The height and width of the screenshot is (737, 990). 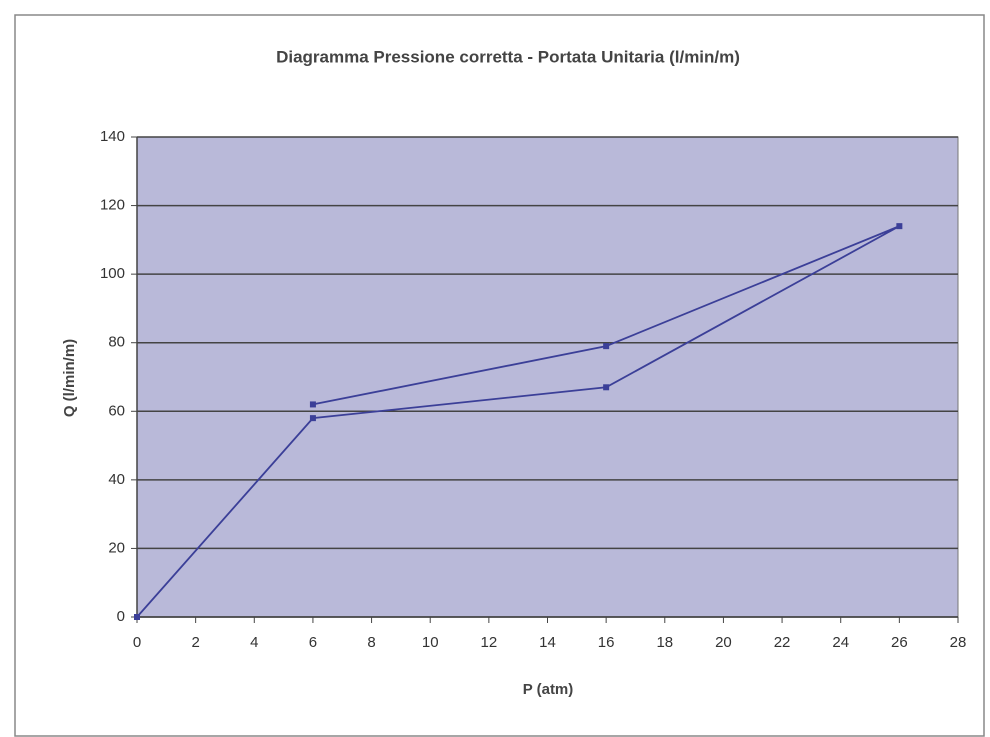 What do you see at coordinates (958, 642) in the screenshot?
I see `x-tick-label: 28` at bounding box center [958, 642].